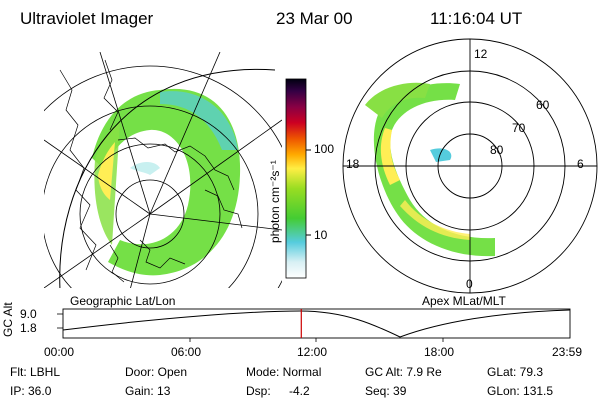 Image resolution: width=600 pixels, height=400 pixels. Describe the element at coordinates (519, 128) in the screenshot. I see `mlat-label-70: 70` at that location.